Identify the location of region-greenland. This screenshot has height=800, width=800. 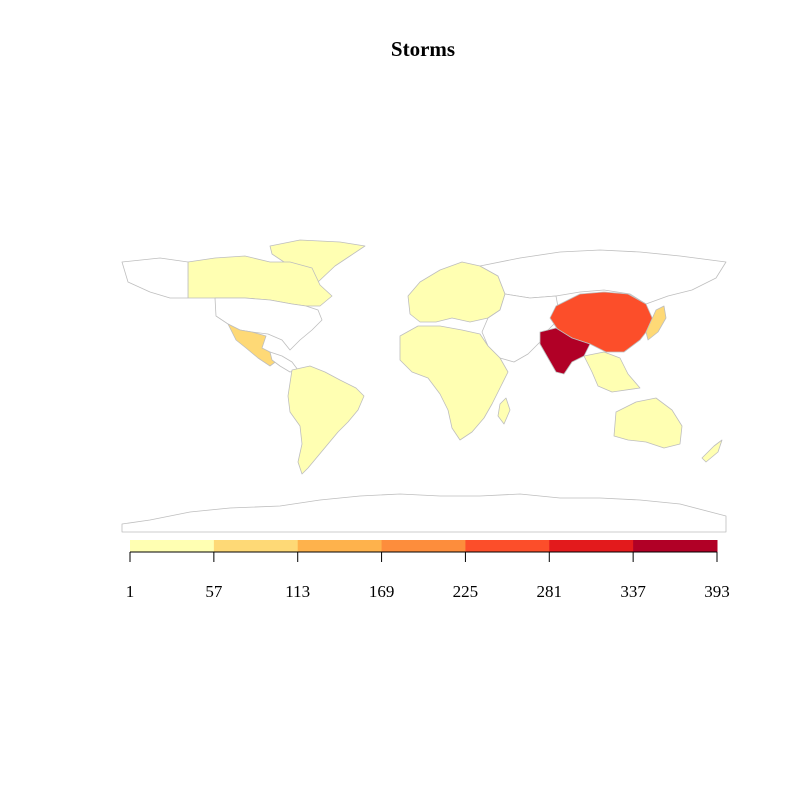
(317, 263).